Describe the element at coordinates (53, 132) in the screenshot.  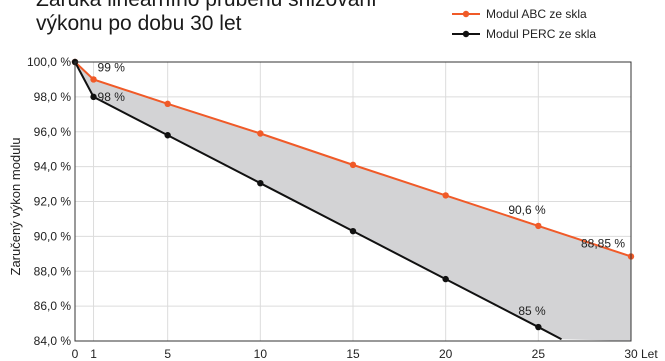
I see `y-tick-label: 96,0 %` at that location.